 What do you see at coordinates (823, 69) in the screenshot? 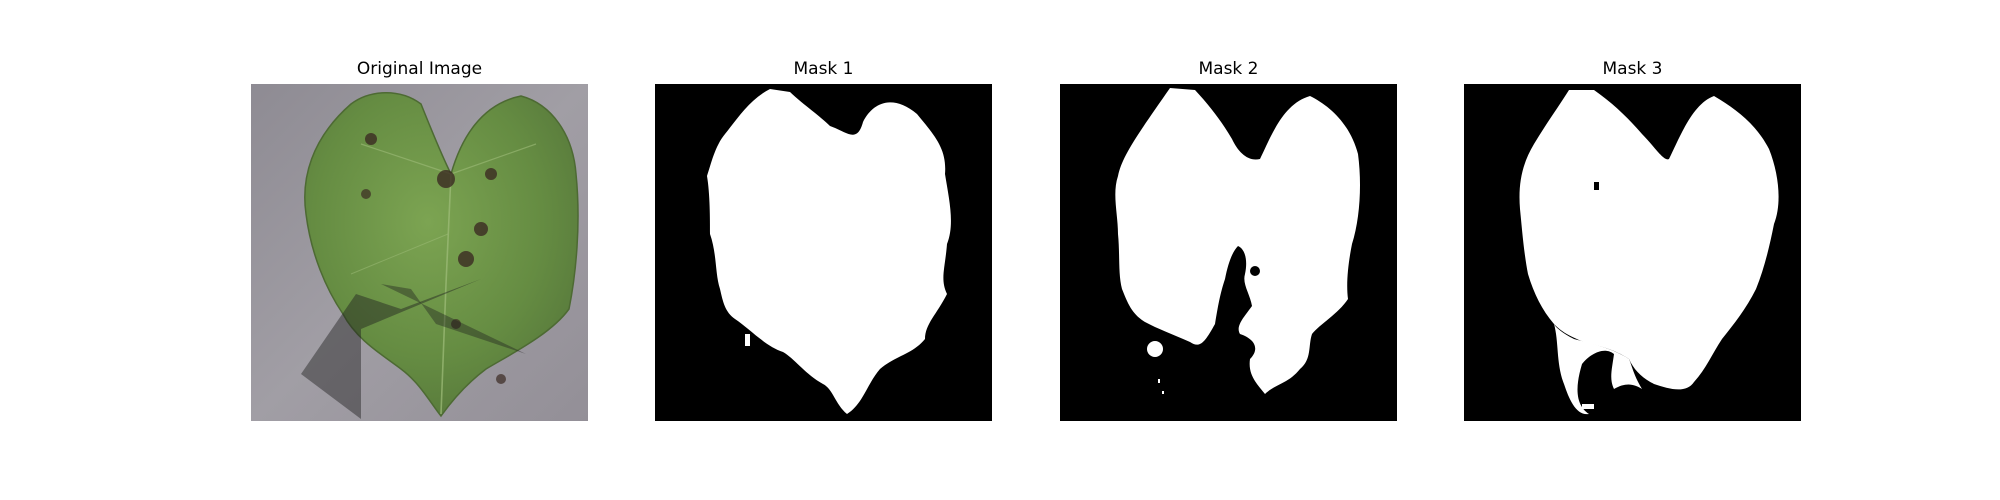
I see `panel-title: Mask 1` at bounding box center [823, 69].